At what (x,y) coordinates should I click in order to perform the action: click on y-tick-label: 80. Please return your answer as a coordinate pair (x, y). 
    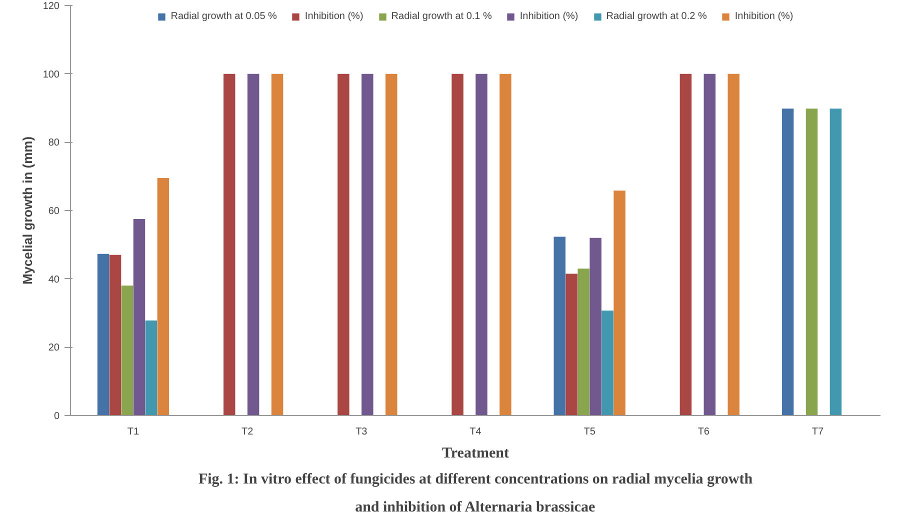
    Looking at the image, I should click on (54, 143).